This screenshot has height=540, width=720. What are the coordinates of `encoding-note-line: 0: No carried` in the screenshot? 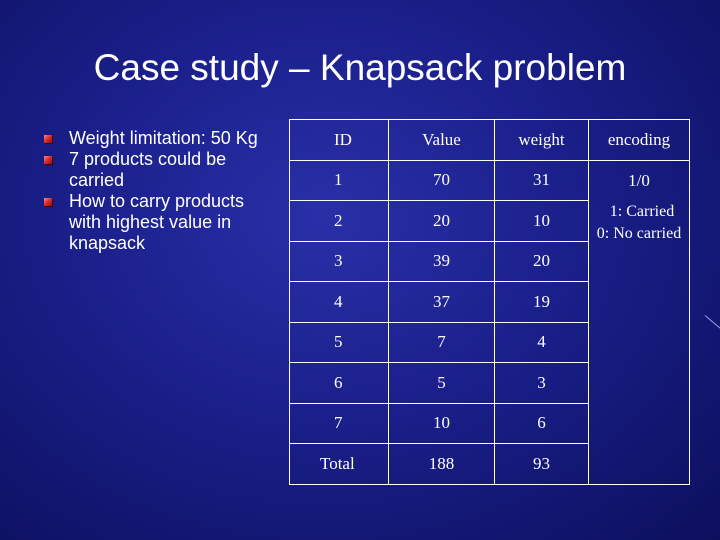 It's located at (639, 233).